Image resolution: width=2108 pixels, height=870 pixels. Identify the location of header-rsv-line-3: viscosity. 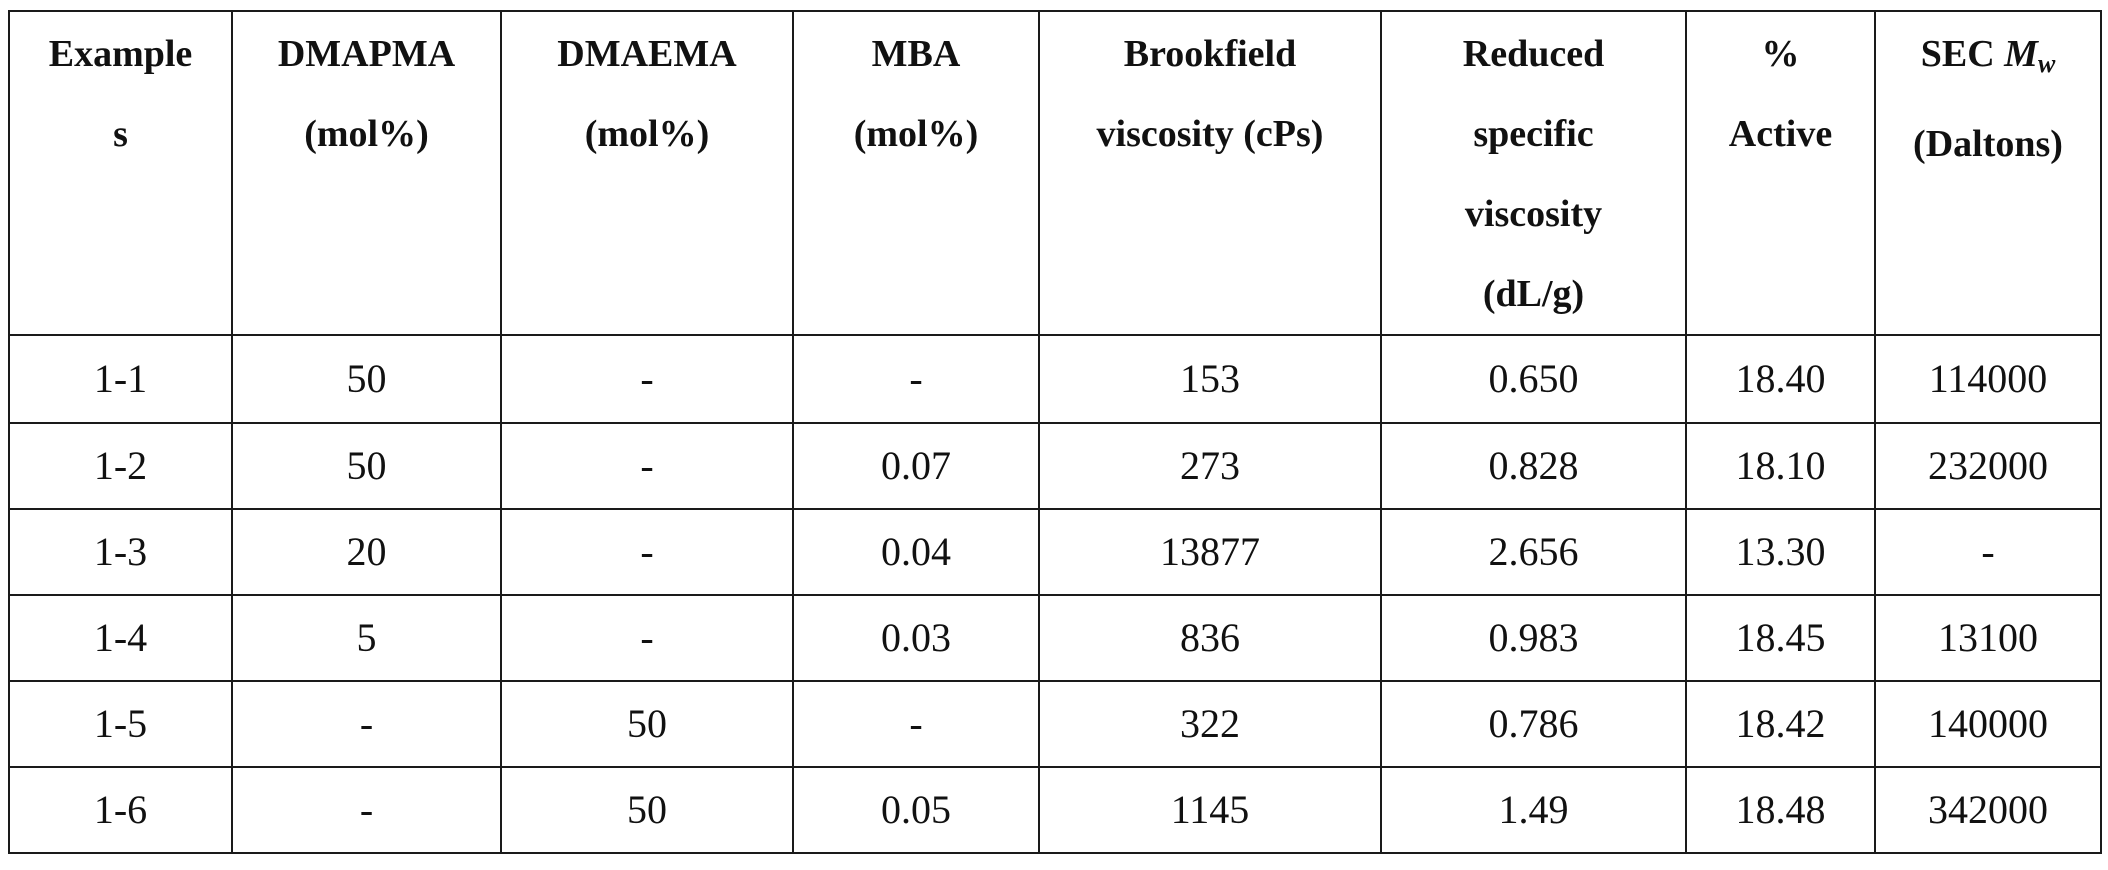
(1533, 214).